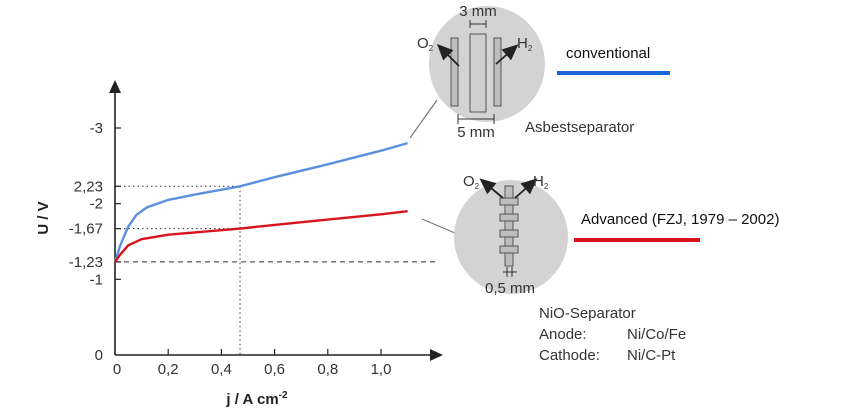 This screenshot has height=416, width=864. What do you see at coordinates (99, 355) in the screenshot?
I see `y-tick-label: 0` at bounding box center [99, 355].